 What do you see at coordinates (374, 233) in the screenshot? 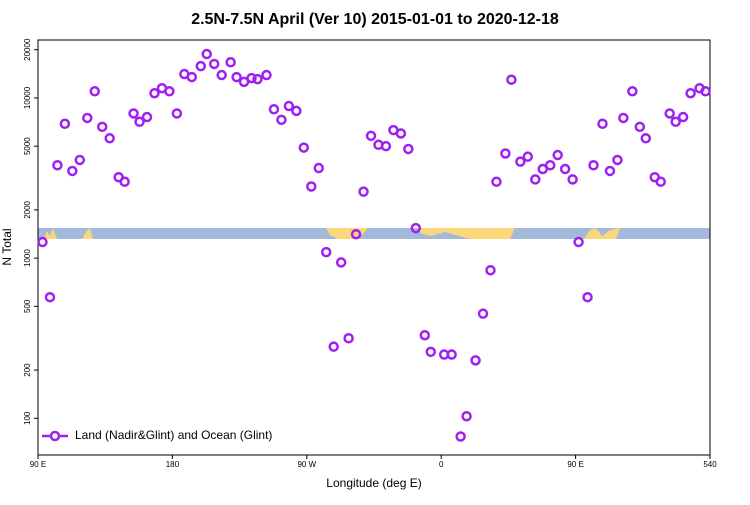
I see `map-strip` at bounding box center [374, 233].